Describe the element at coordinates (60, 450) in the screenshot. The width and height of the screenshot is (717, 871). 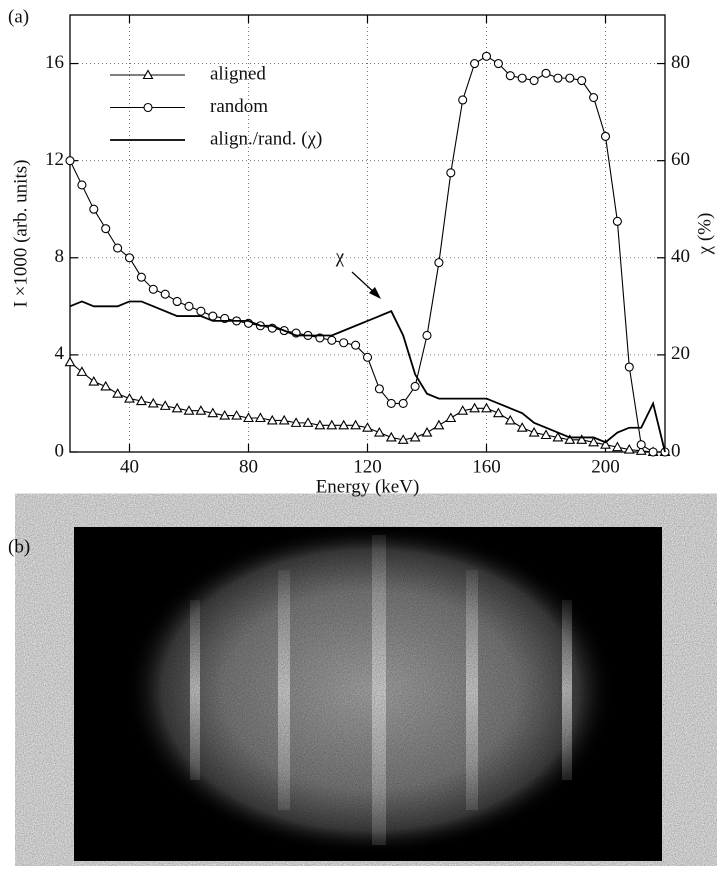
I see `y-tick-label: 0` at that location.